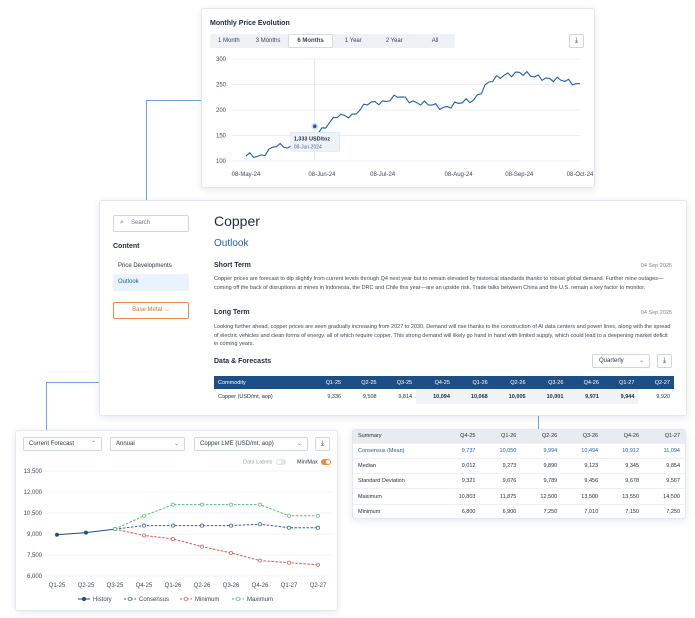 This screenshot has width=695, height=618. Describe the element at coordinates (231, 243) in the screenshot. I see `section-title: Outlook` at that location.